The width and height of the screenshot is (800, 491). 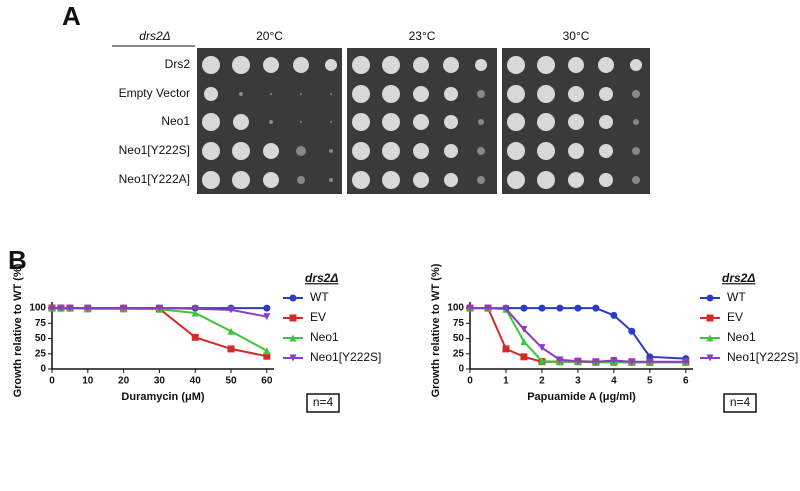 I want to click on x-tick-label: 5, so click(x=650, y=381).